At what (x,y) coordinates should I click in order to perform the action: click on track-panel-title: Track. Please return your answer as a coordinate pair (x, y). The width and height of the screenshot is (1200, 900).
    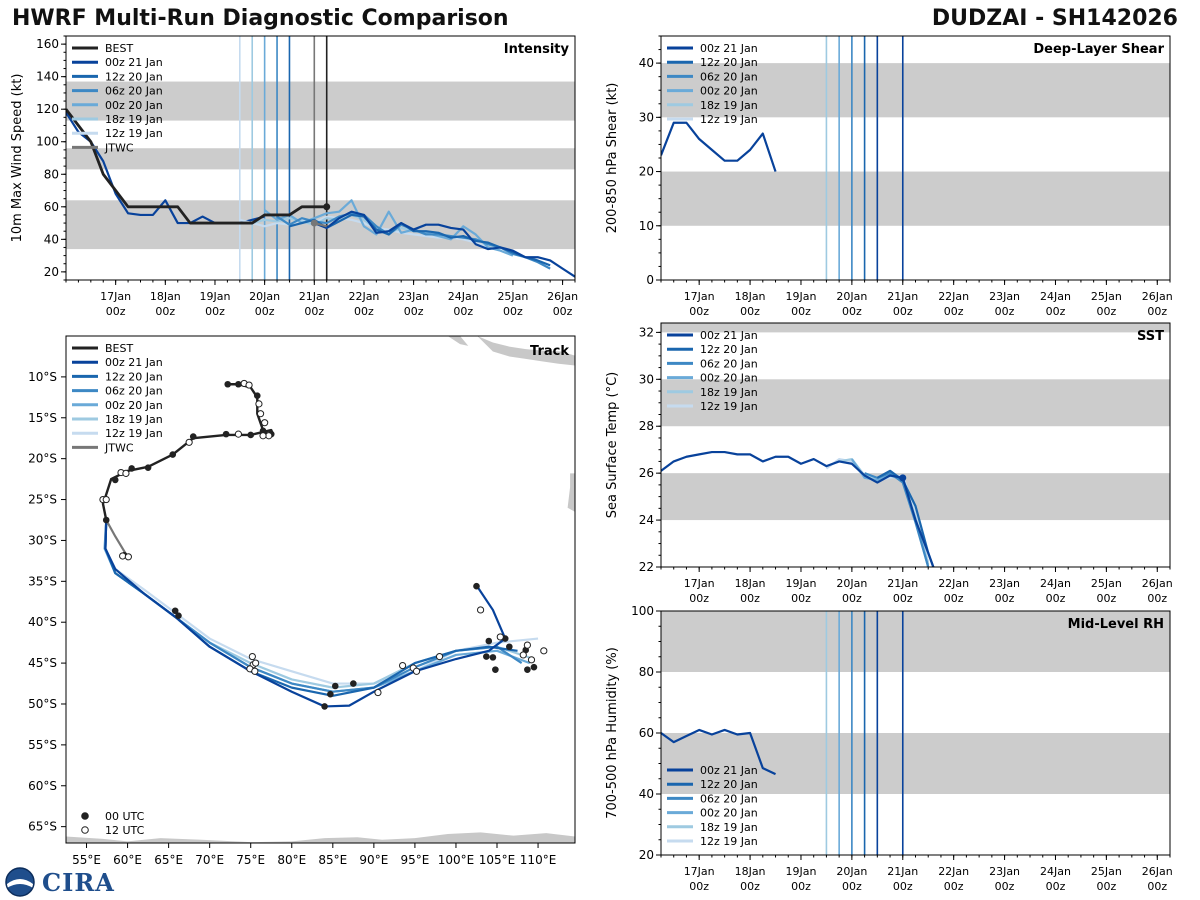
    Looking at the image, I should click on (549, 351).